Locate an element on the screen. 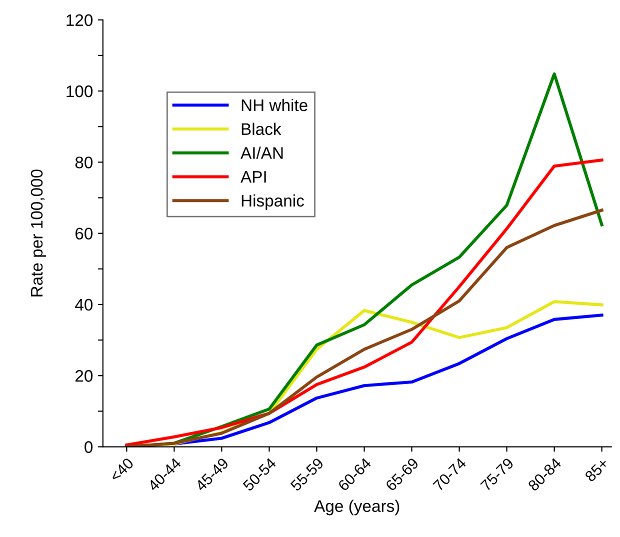  y-tick-label: 60 is located at coordinates (84, 234).